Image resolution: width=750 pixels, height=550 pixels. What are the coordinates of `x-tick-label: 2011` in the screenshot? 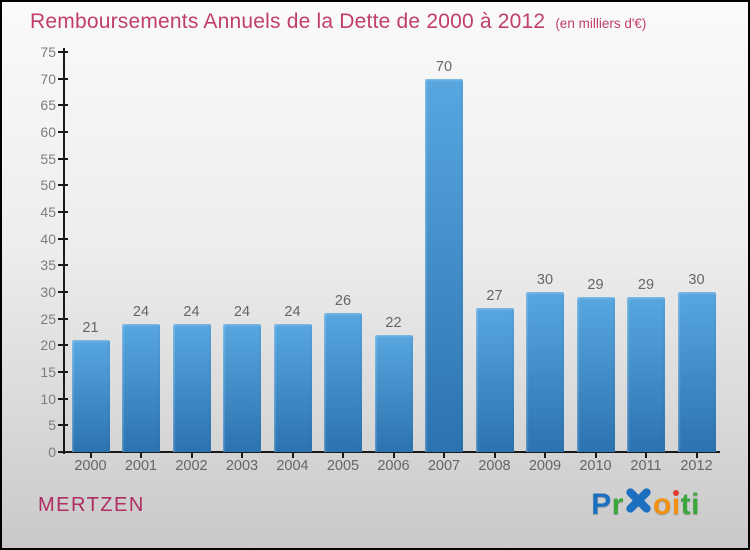 It's located at (646, 466).